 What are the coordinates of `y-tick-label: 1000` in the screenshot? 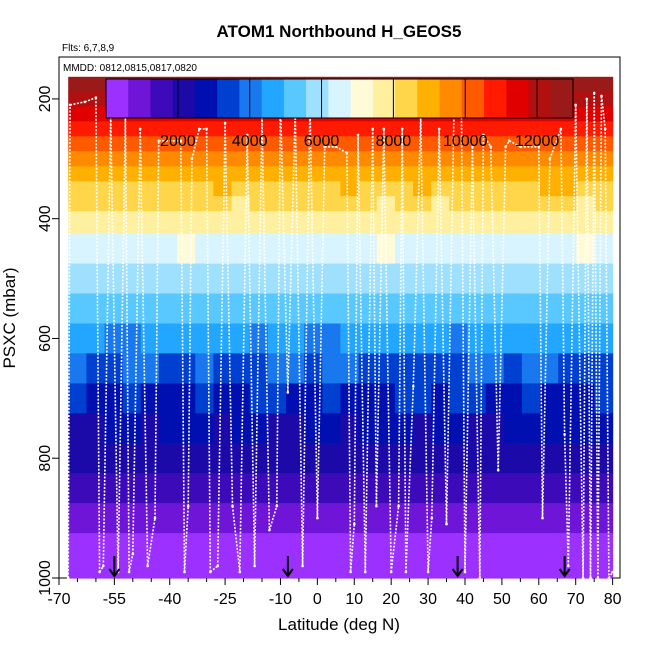 It's located at (45, 578).